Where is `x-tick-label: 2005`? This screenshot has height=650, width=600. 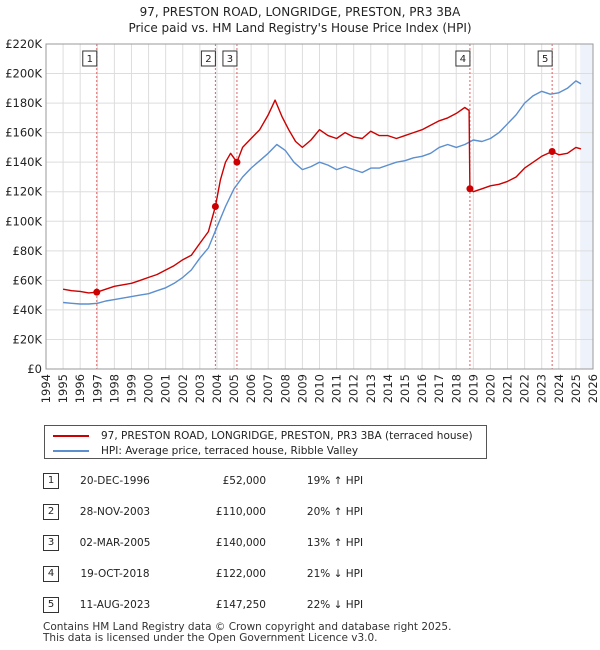 x-tick-label: 2005 is located at coordinates (234, 388).